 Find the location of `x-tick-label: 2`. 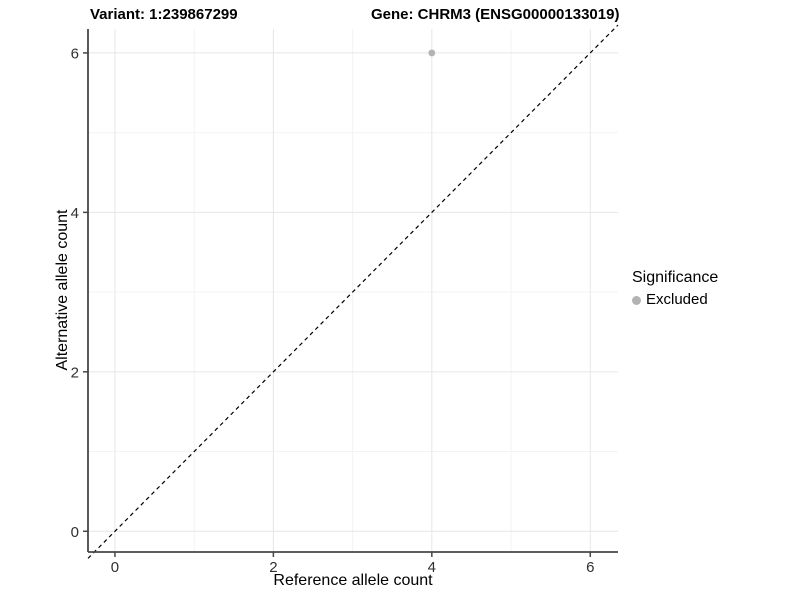

x-tick-label: 2 is located at coordinates (273, 567).